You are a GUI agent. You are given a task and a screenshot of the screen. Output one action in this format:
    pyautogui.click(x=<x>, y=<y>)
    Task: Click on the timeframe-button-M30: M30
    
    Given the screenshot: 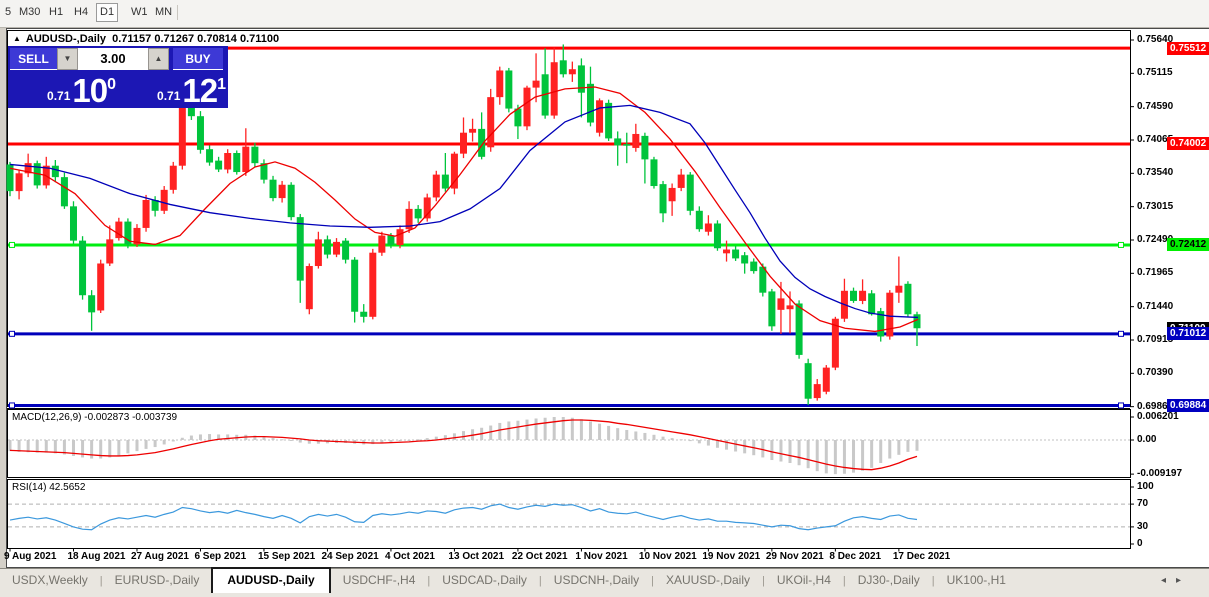 What is the action you would take?
    pyautogui.click(x=30, y=12)
    